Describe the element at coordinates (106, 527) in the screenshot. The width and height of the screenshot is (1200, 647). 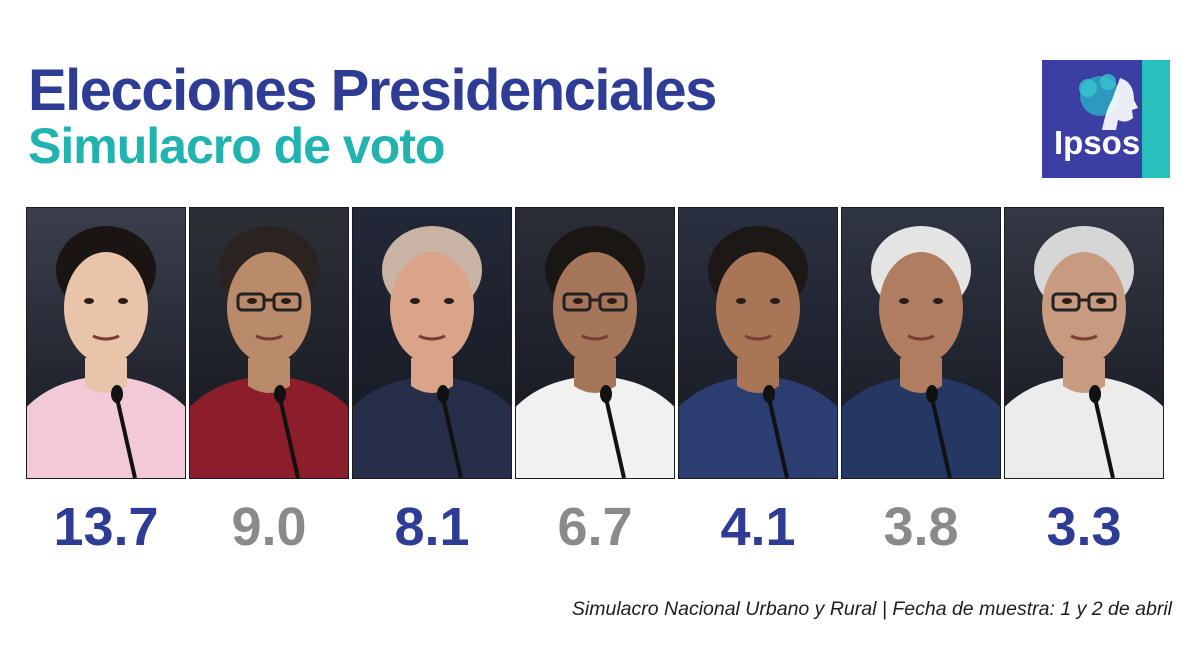
I see `vote-percentage: 13.7` at that location.